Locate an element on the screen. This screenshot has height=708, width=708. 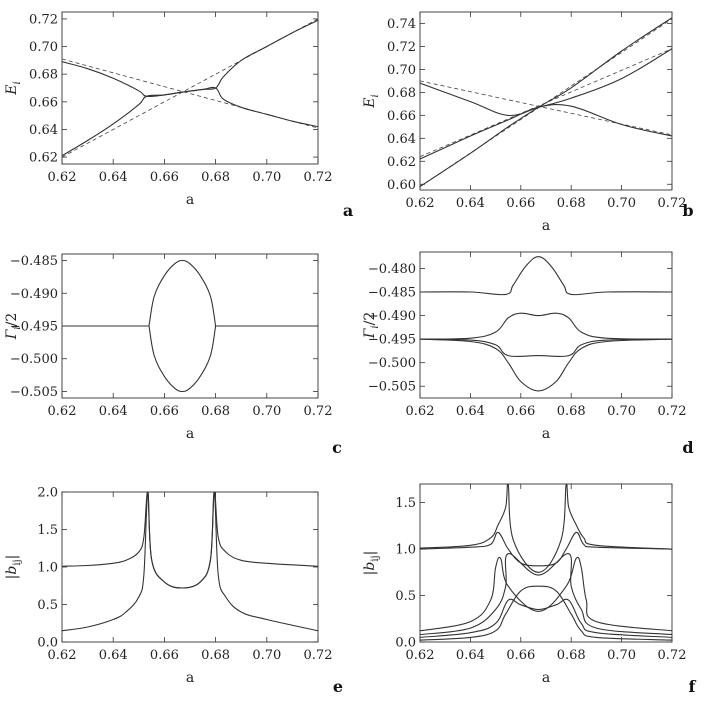
x-axis-label-e: a is located at coordinates (190, 678).